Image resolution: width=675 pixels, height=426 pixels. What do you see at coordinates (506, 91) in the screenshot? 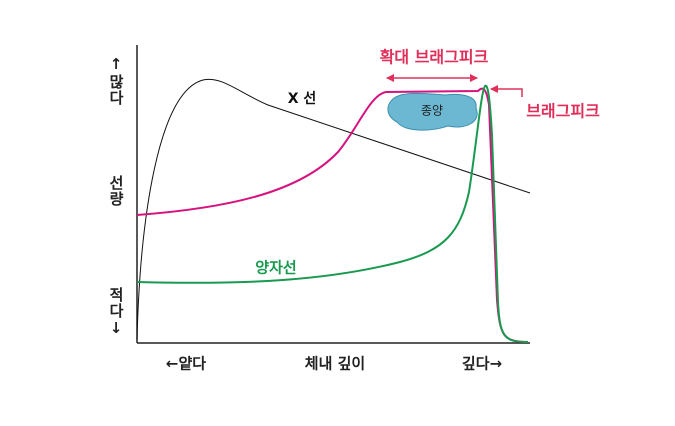
I see `bragg-peak-arrow` at bounding box center [506, 91].